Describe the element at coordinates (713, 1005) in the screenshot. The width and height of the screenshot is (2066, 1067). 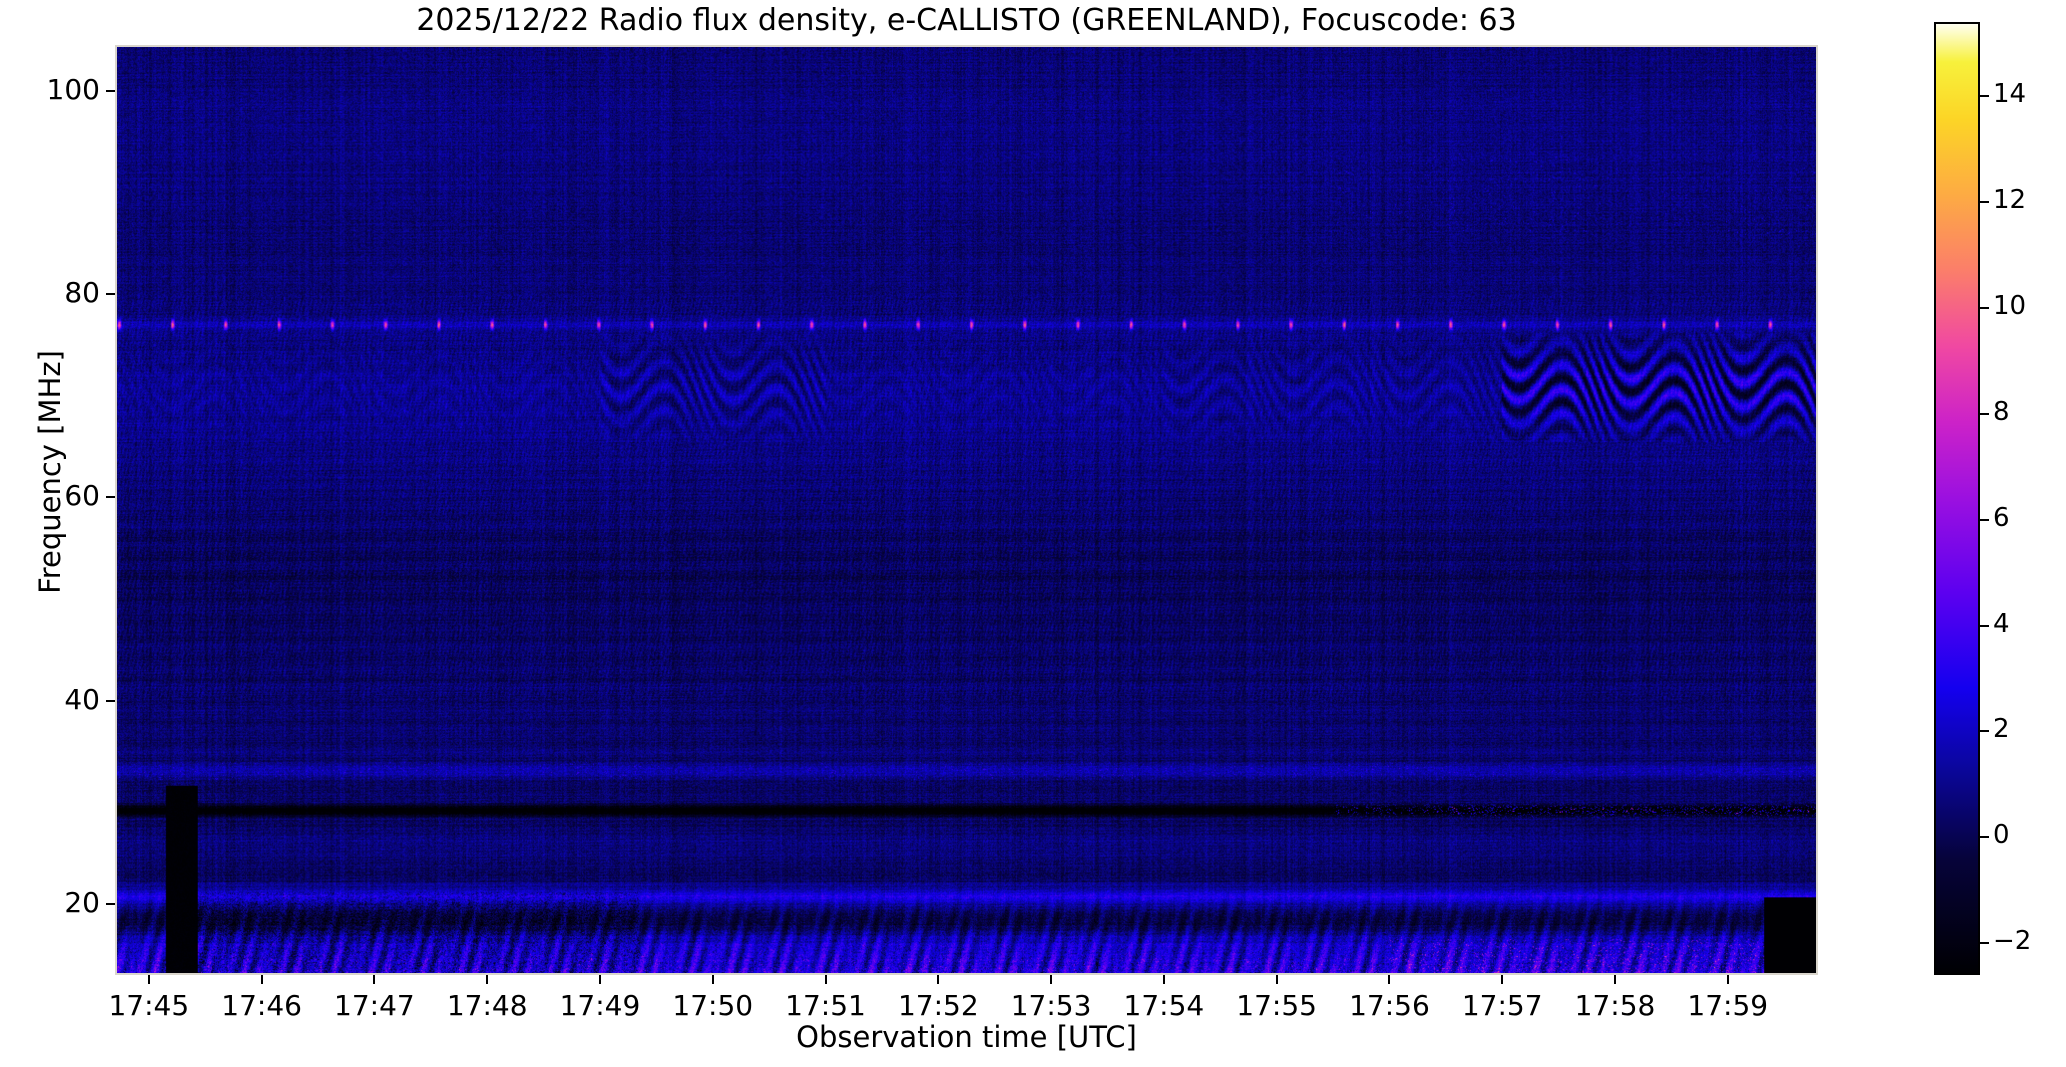
I see `x-tick-label: 17:50` at that location.